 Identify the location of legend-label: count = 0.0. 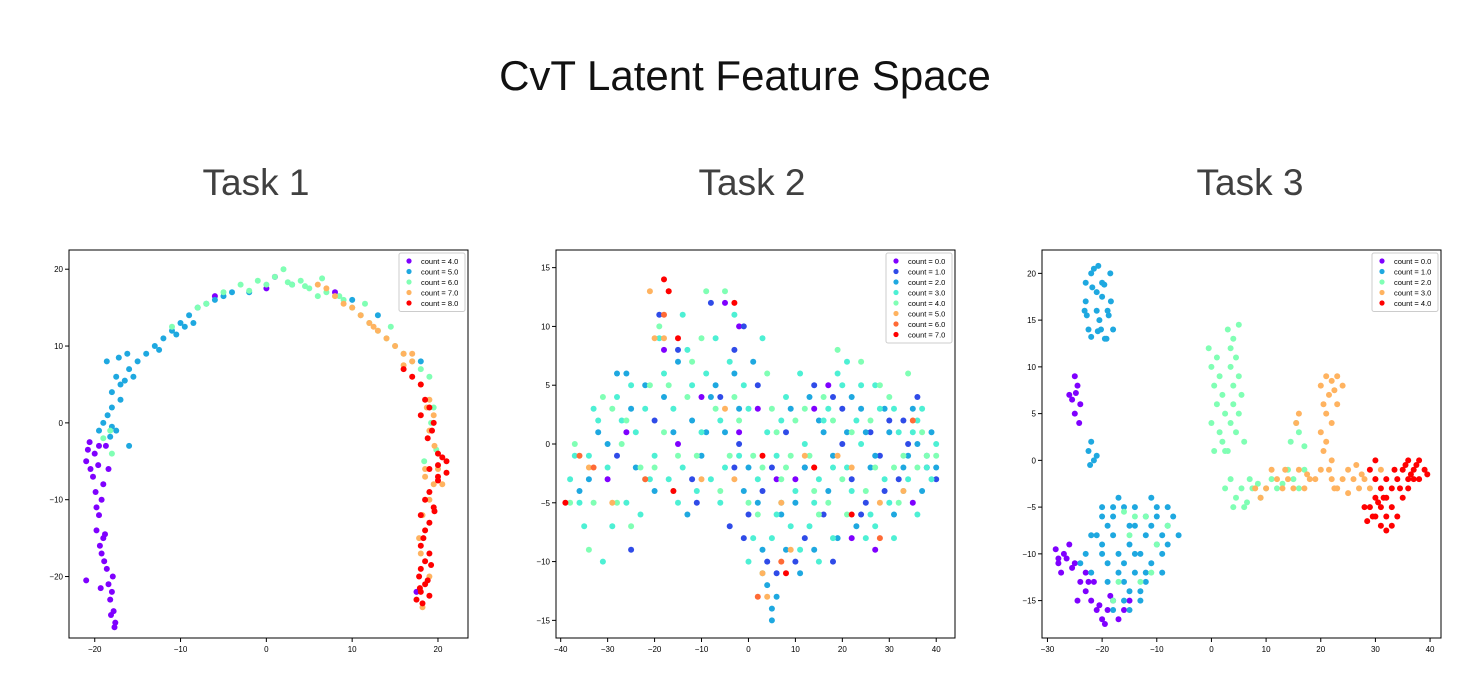
(1412, 261).